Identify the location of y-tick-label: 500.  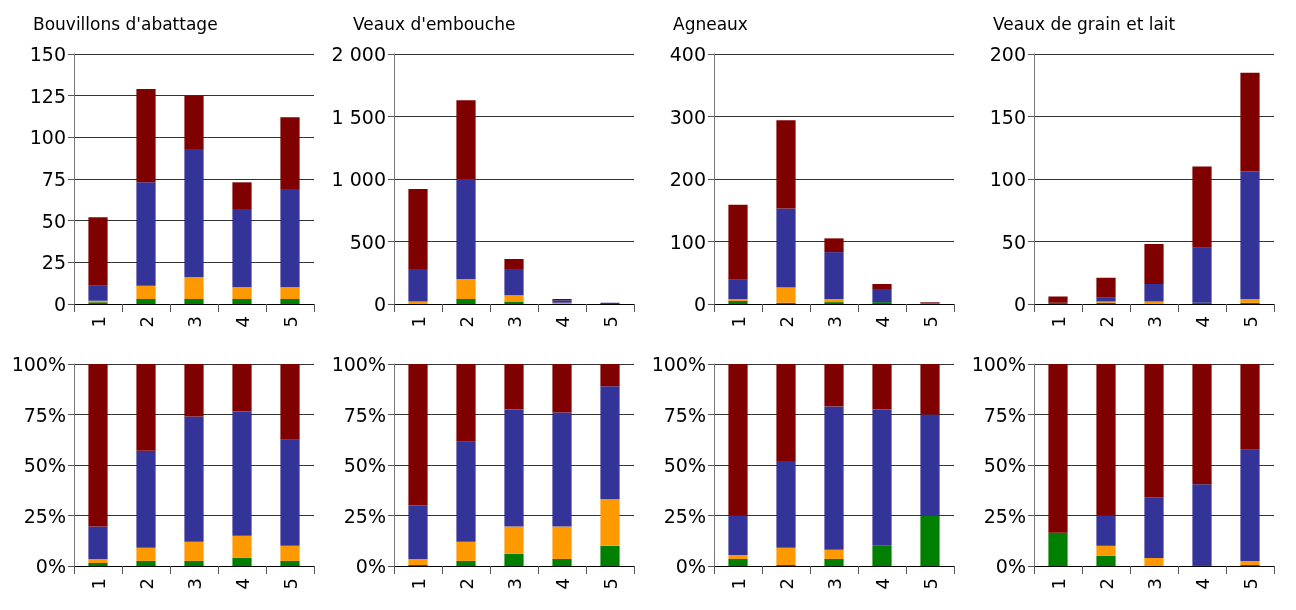
(367, 241).